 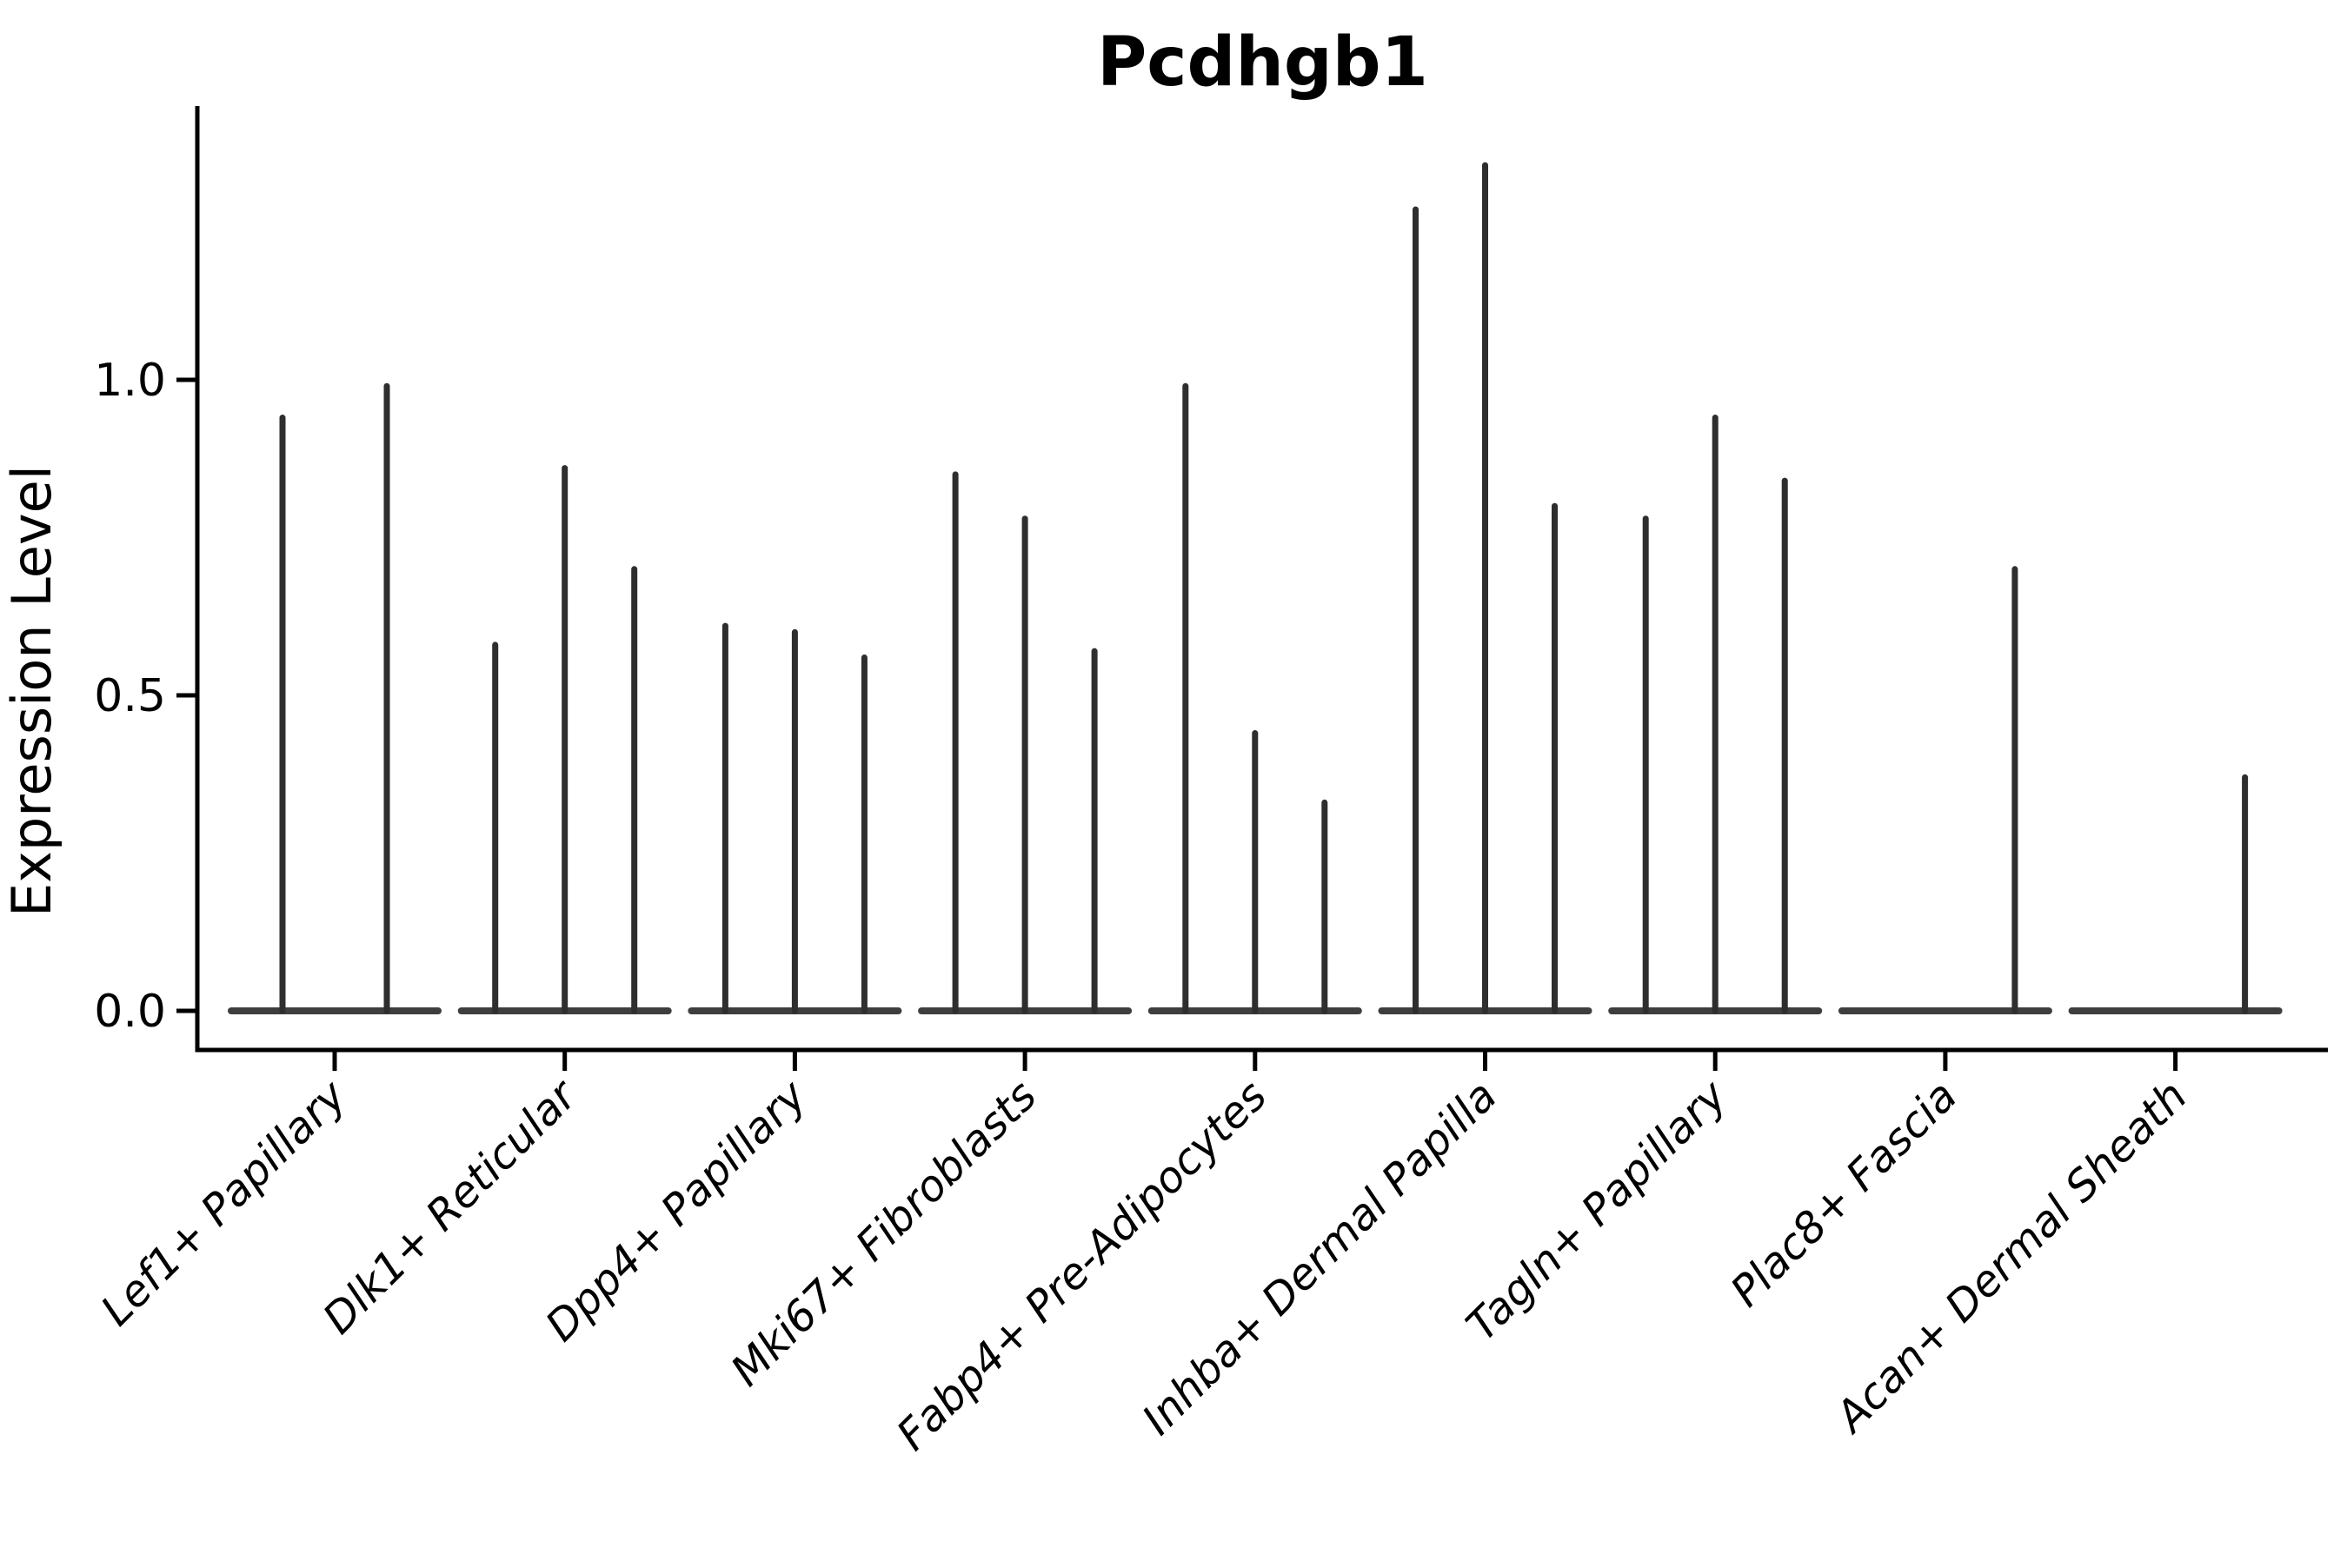 I want to click on y-tick-label: 0.0, so click(x=130, y=1012).